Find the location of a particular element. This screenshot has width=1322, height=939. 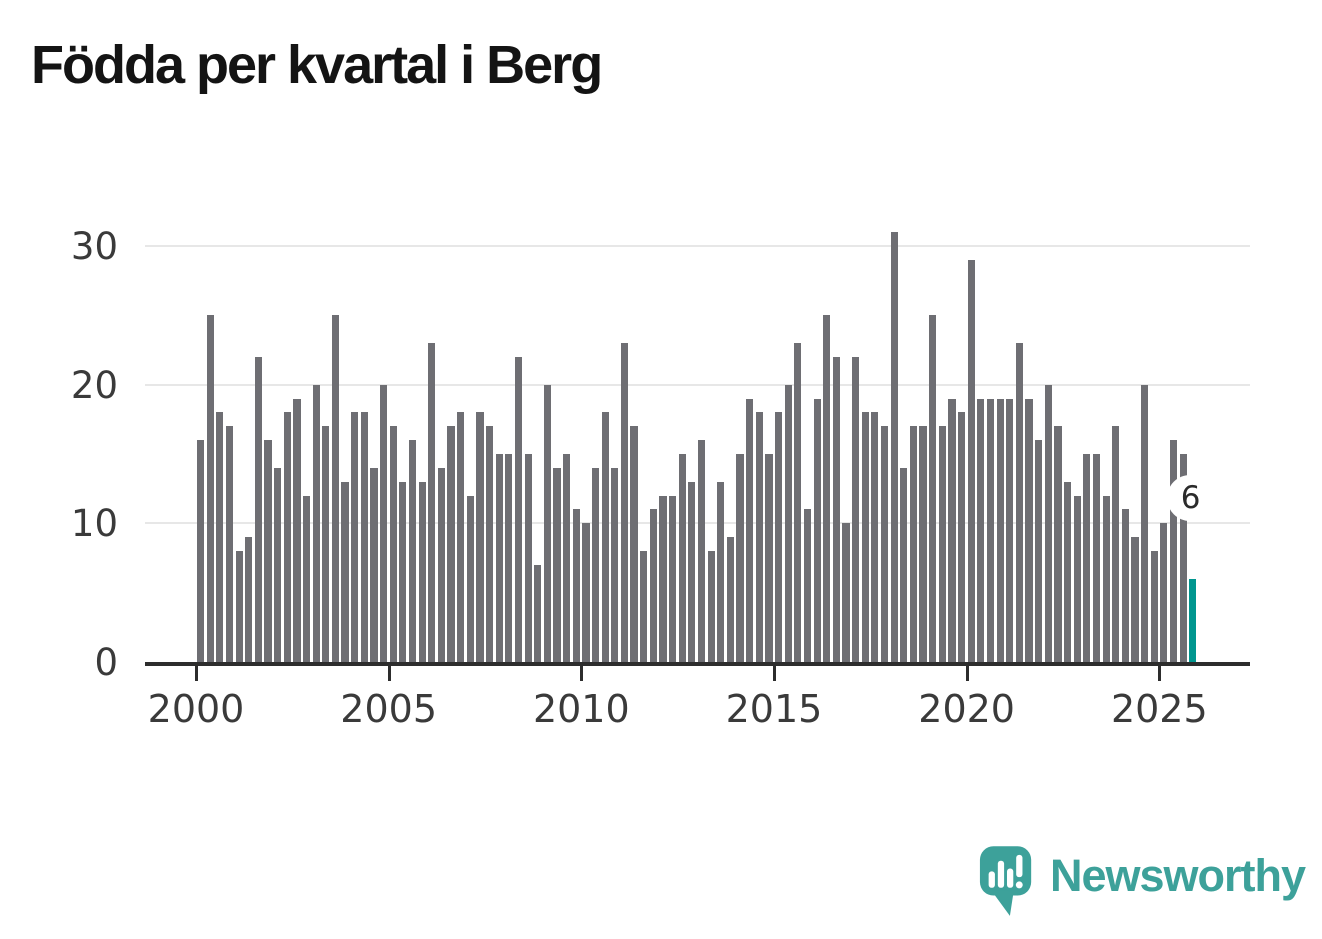

x-axis-label-2025: 2025 is located at coordinates (1159, 709).